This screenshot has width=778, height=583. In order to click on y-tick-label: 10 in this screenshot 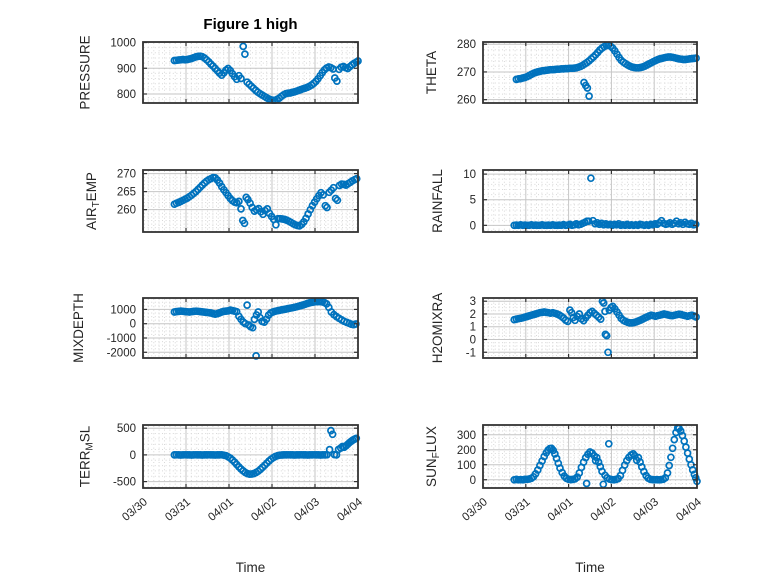, I will do `click(469, 175)`.